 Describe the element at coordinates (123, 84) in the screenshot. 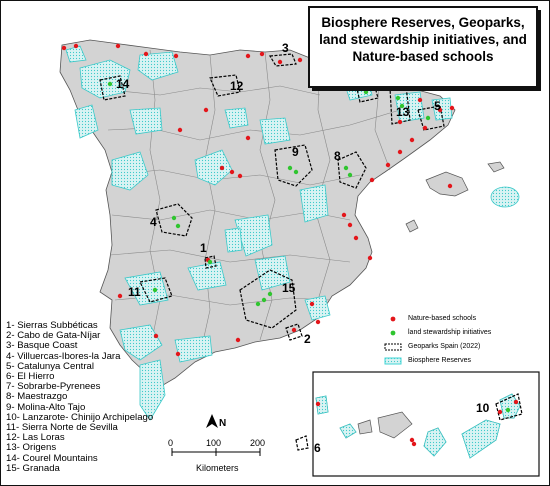

I see `geopark-label-14: 14` at that location.